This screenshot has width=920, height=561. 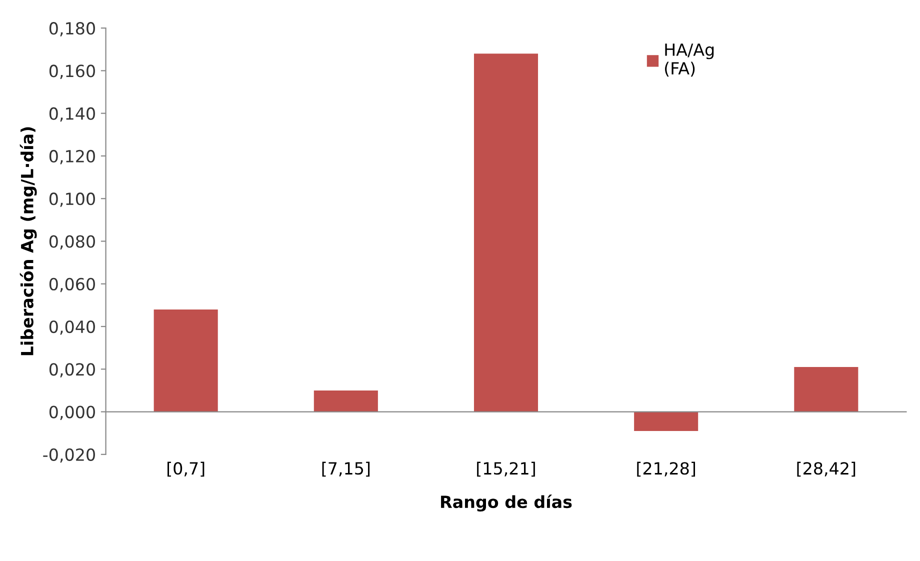 I want to click on legend-label: HA/Ag (FA), so click(x=689, y=60).